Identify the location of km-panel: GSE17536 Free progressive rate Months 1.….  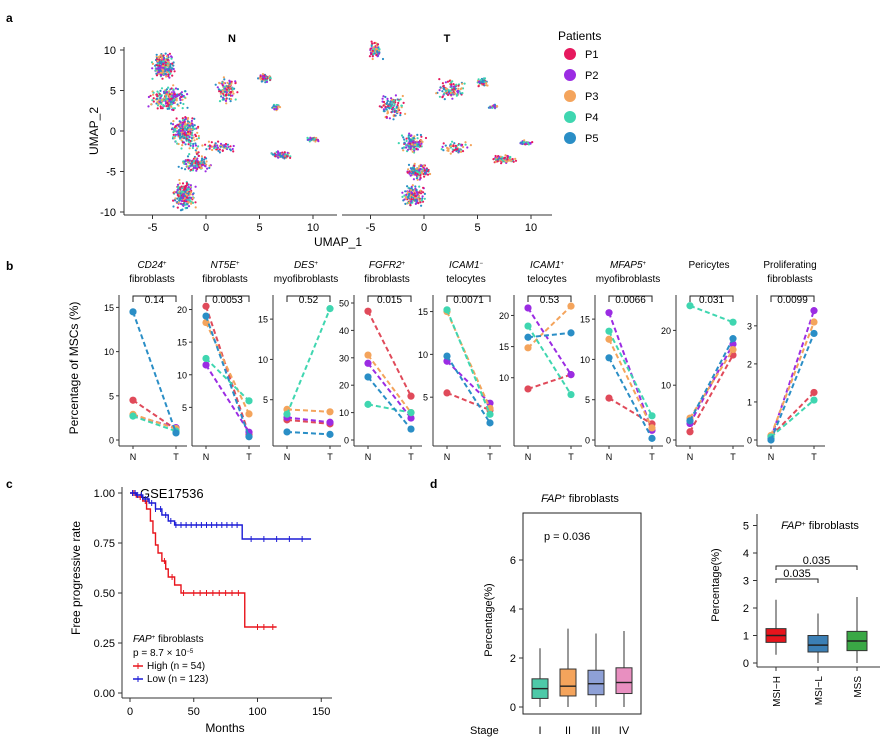
(200, 610).